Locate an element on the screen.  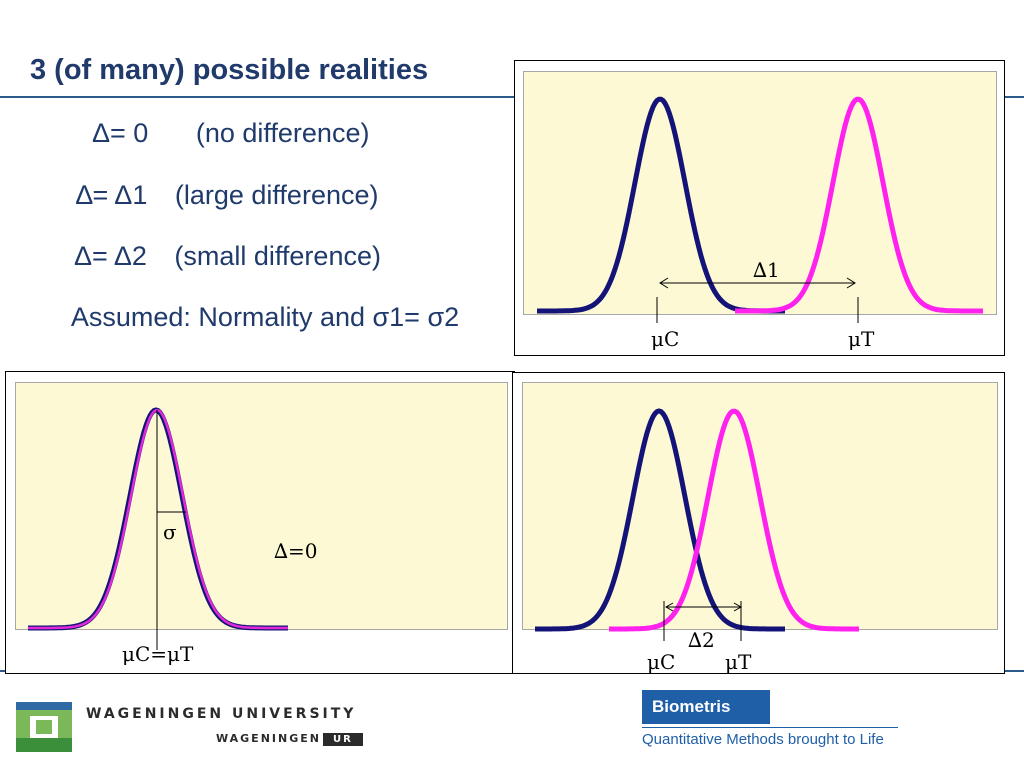
small-difference-figure: ∆2 μC μT is located at coordinates (697, 541).